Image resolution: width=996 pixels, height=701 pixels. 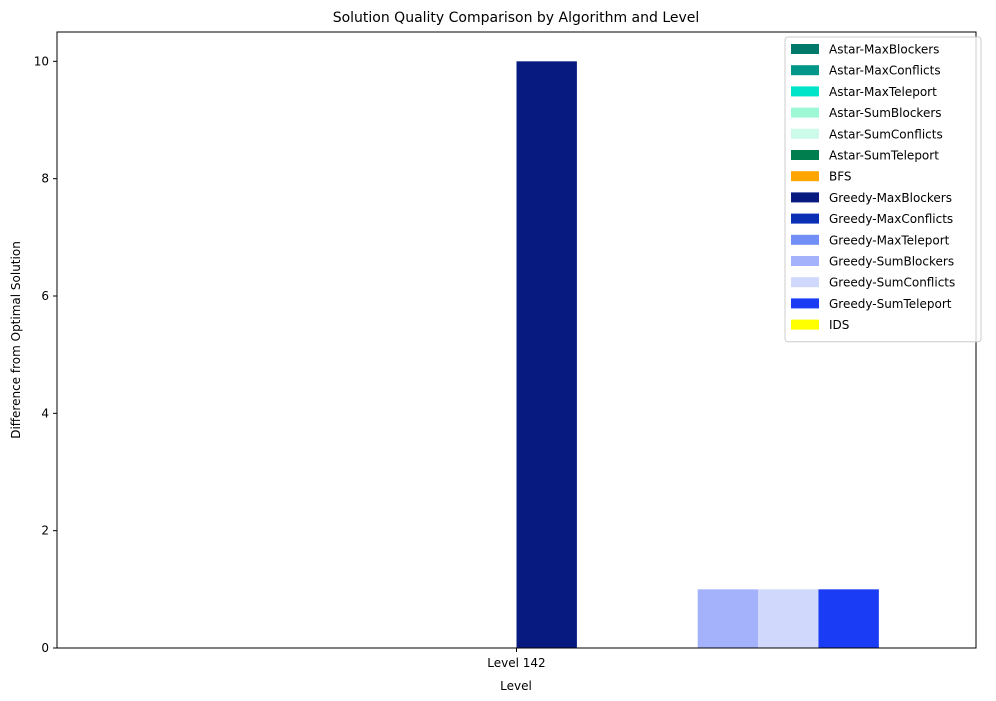 I want to click on legend-label: Greedy-MaxTeleport, so click(x=889, y=240).